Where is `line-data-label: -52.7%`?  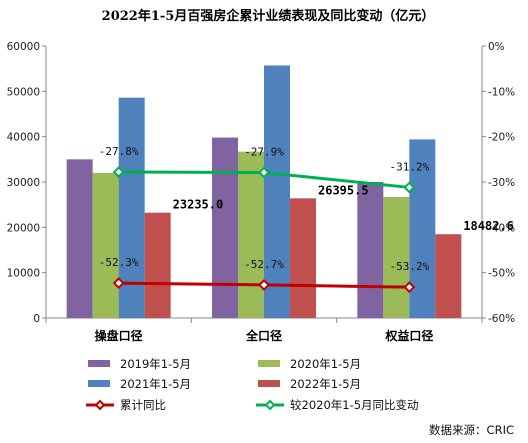
line-data-label: -52.7% is located at coordinates (264, 264).